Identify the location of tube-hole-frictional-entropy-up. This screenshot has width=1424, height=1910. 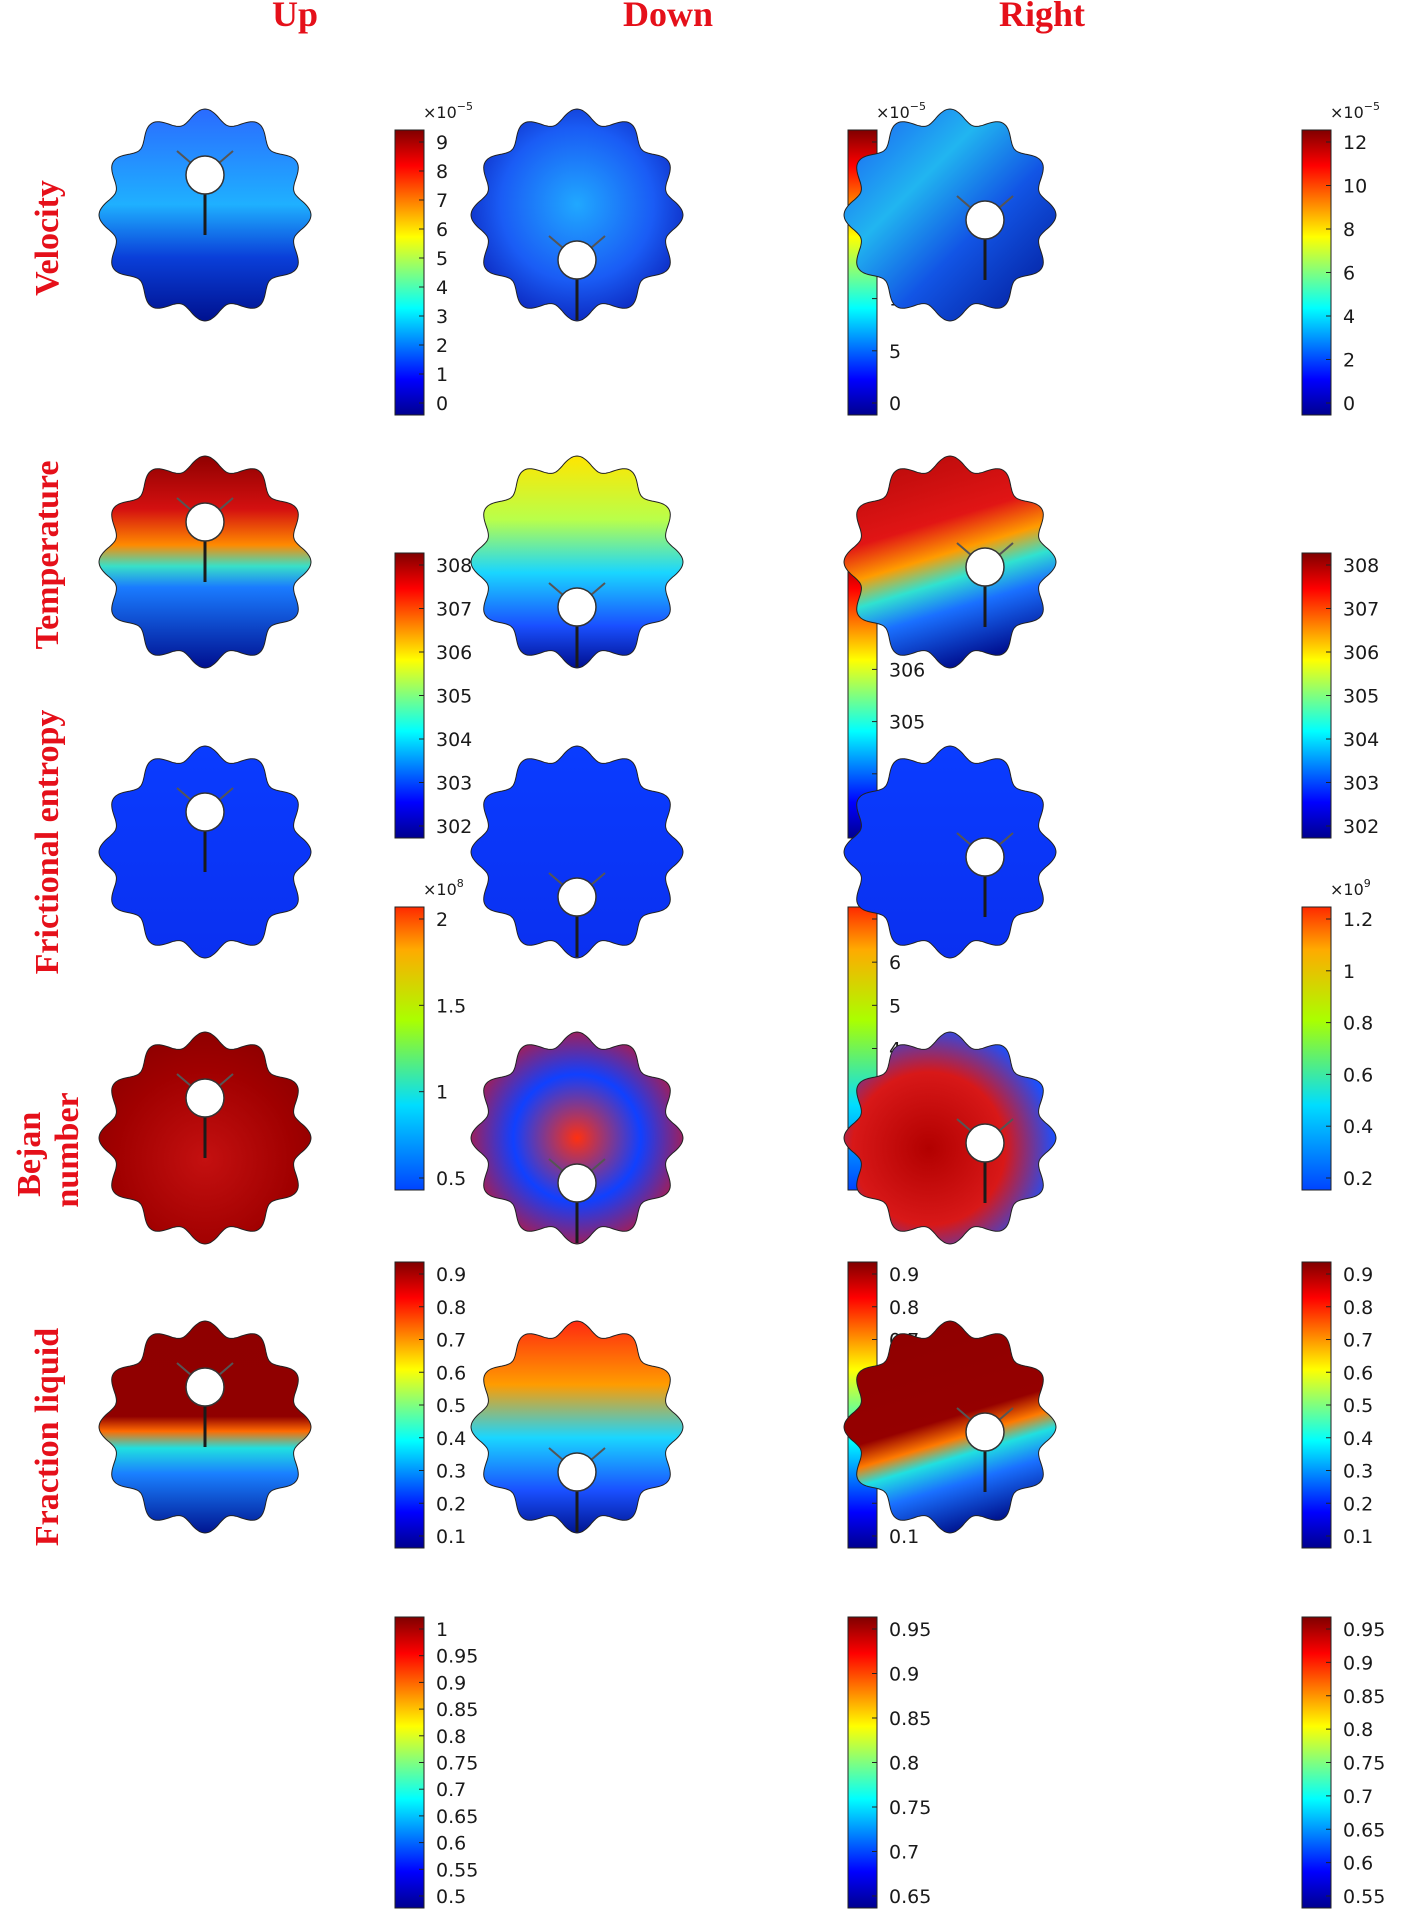
(205, 812).